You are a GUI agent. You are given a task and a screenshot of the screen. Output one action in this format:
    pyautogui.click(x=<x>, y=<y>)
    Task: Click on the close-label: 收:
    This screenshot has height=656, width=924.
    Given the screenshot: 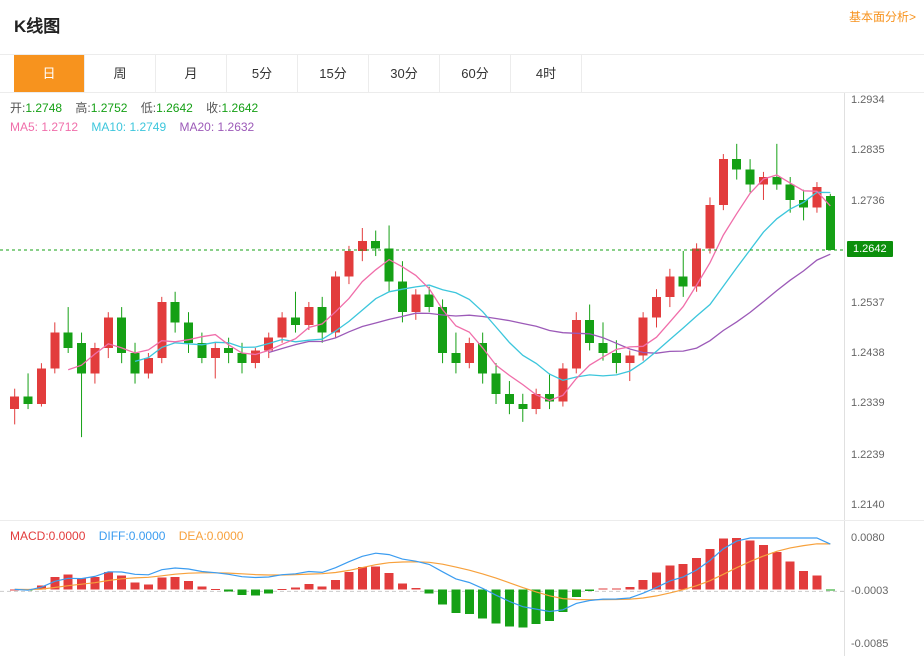 What is the action you would take?
    pyautogui.click(x=214, y=108)
    